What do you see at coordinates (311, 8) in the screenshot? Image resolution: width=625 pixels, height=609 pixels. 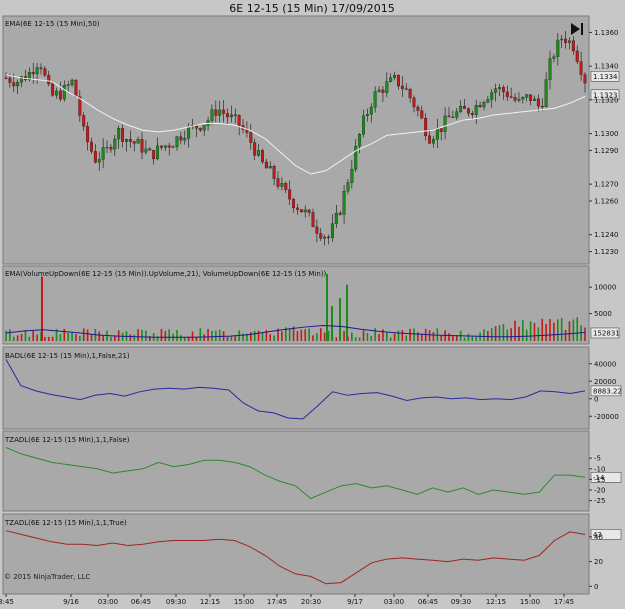 I see `window-title: 6E 12-15 (15 Min) 17/09/2015` at bounding box center [311, 8].